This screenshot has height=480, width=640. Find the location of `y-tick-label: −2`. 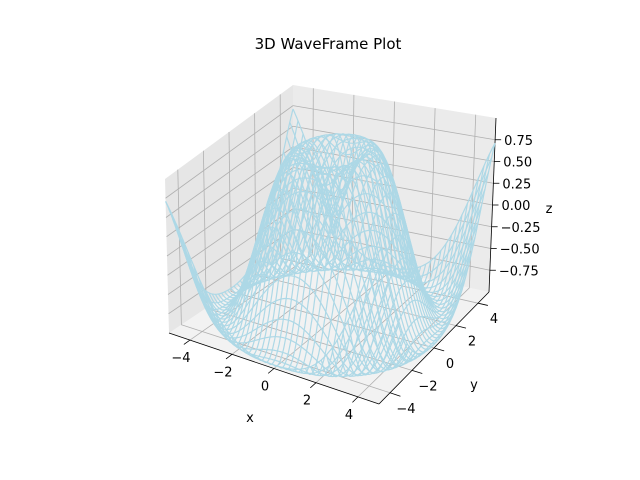

y-tick-label: −2 is located at coordinates (427, 386).